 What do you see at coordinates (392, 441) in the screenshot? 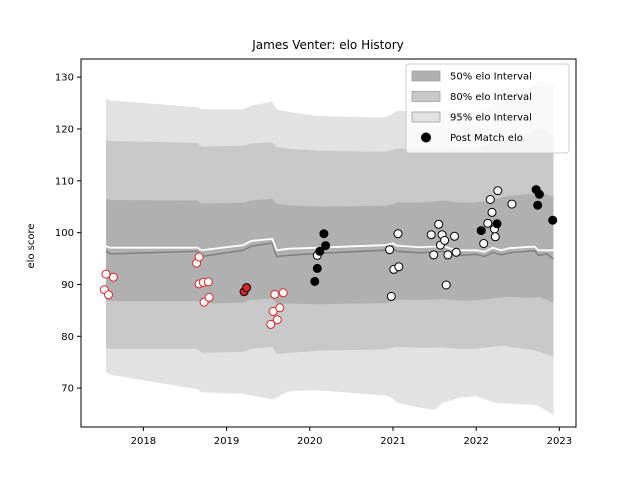
I see `x-tick-label: 2021` at bounding box center [392, 441].